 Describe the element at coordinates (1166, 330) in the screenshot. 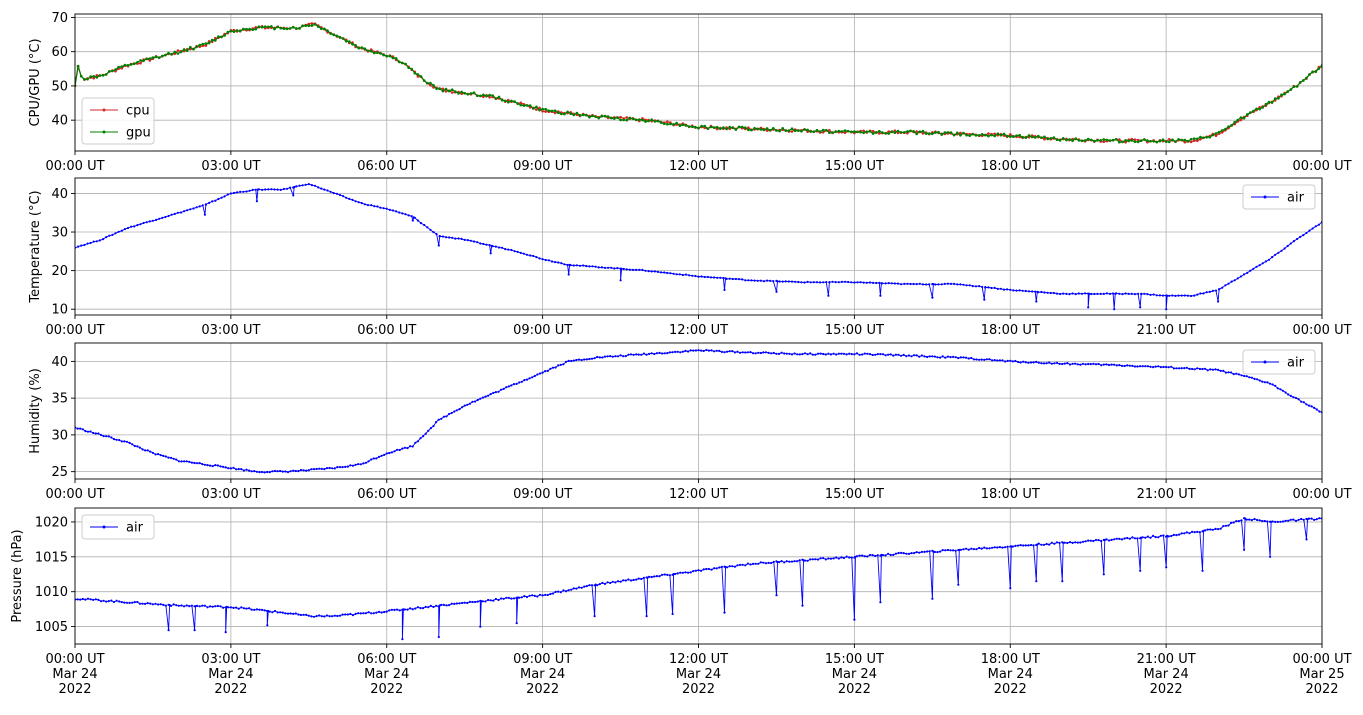

I see `x-tick-label-line: 21:00 UT` at that location.